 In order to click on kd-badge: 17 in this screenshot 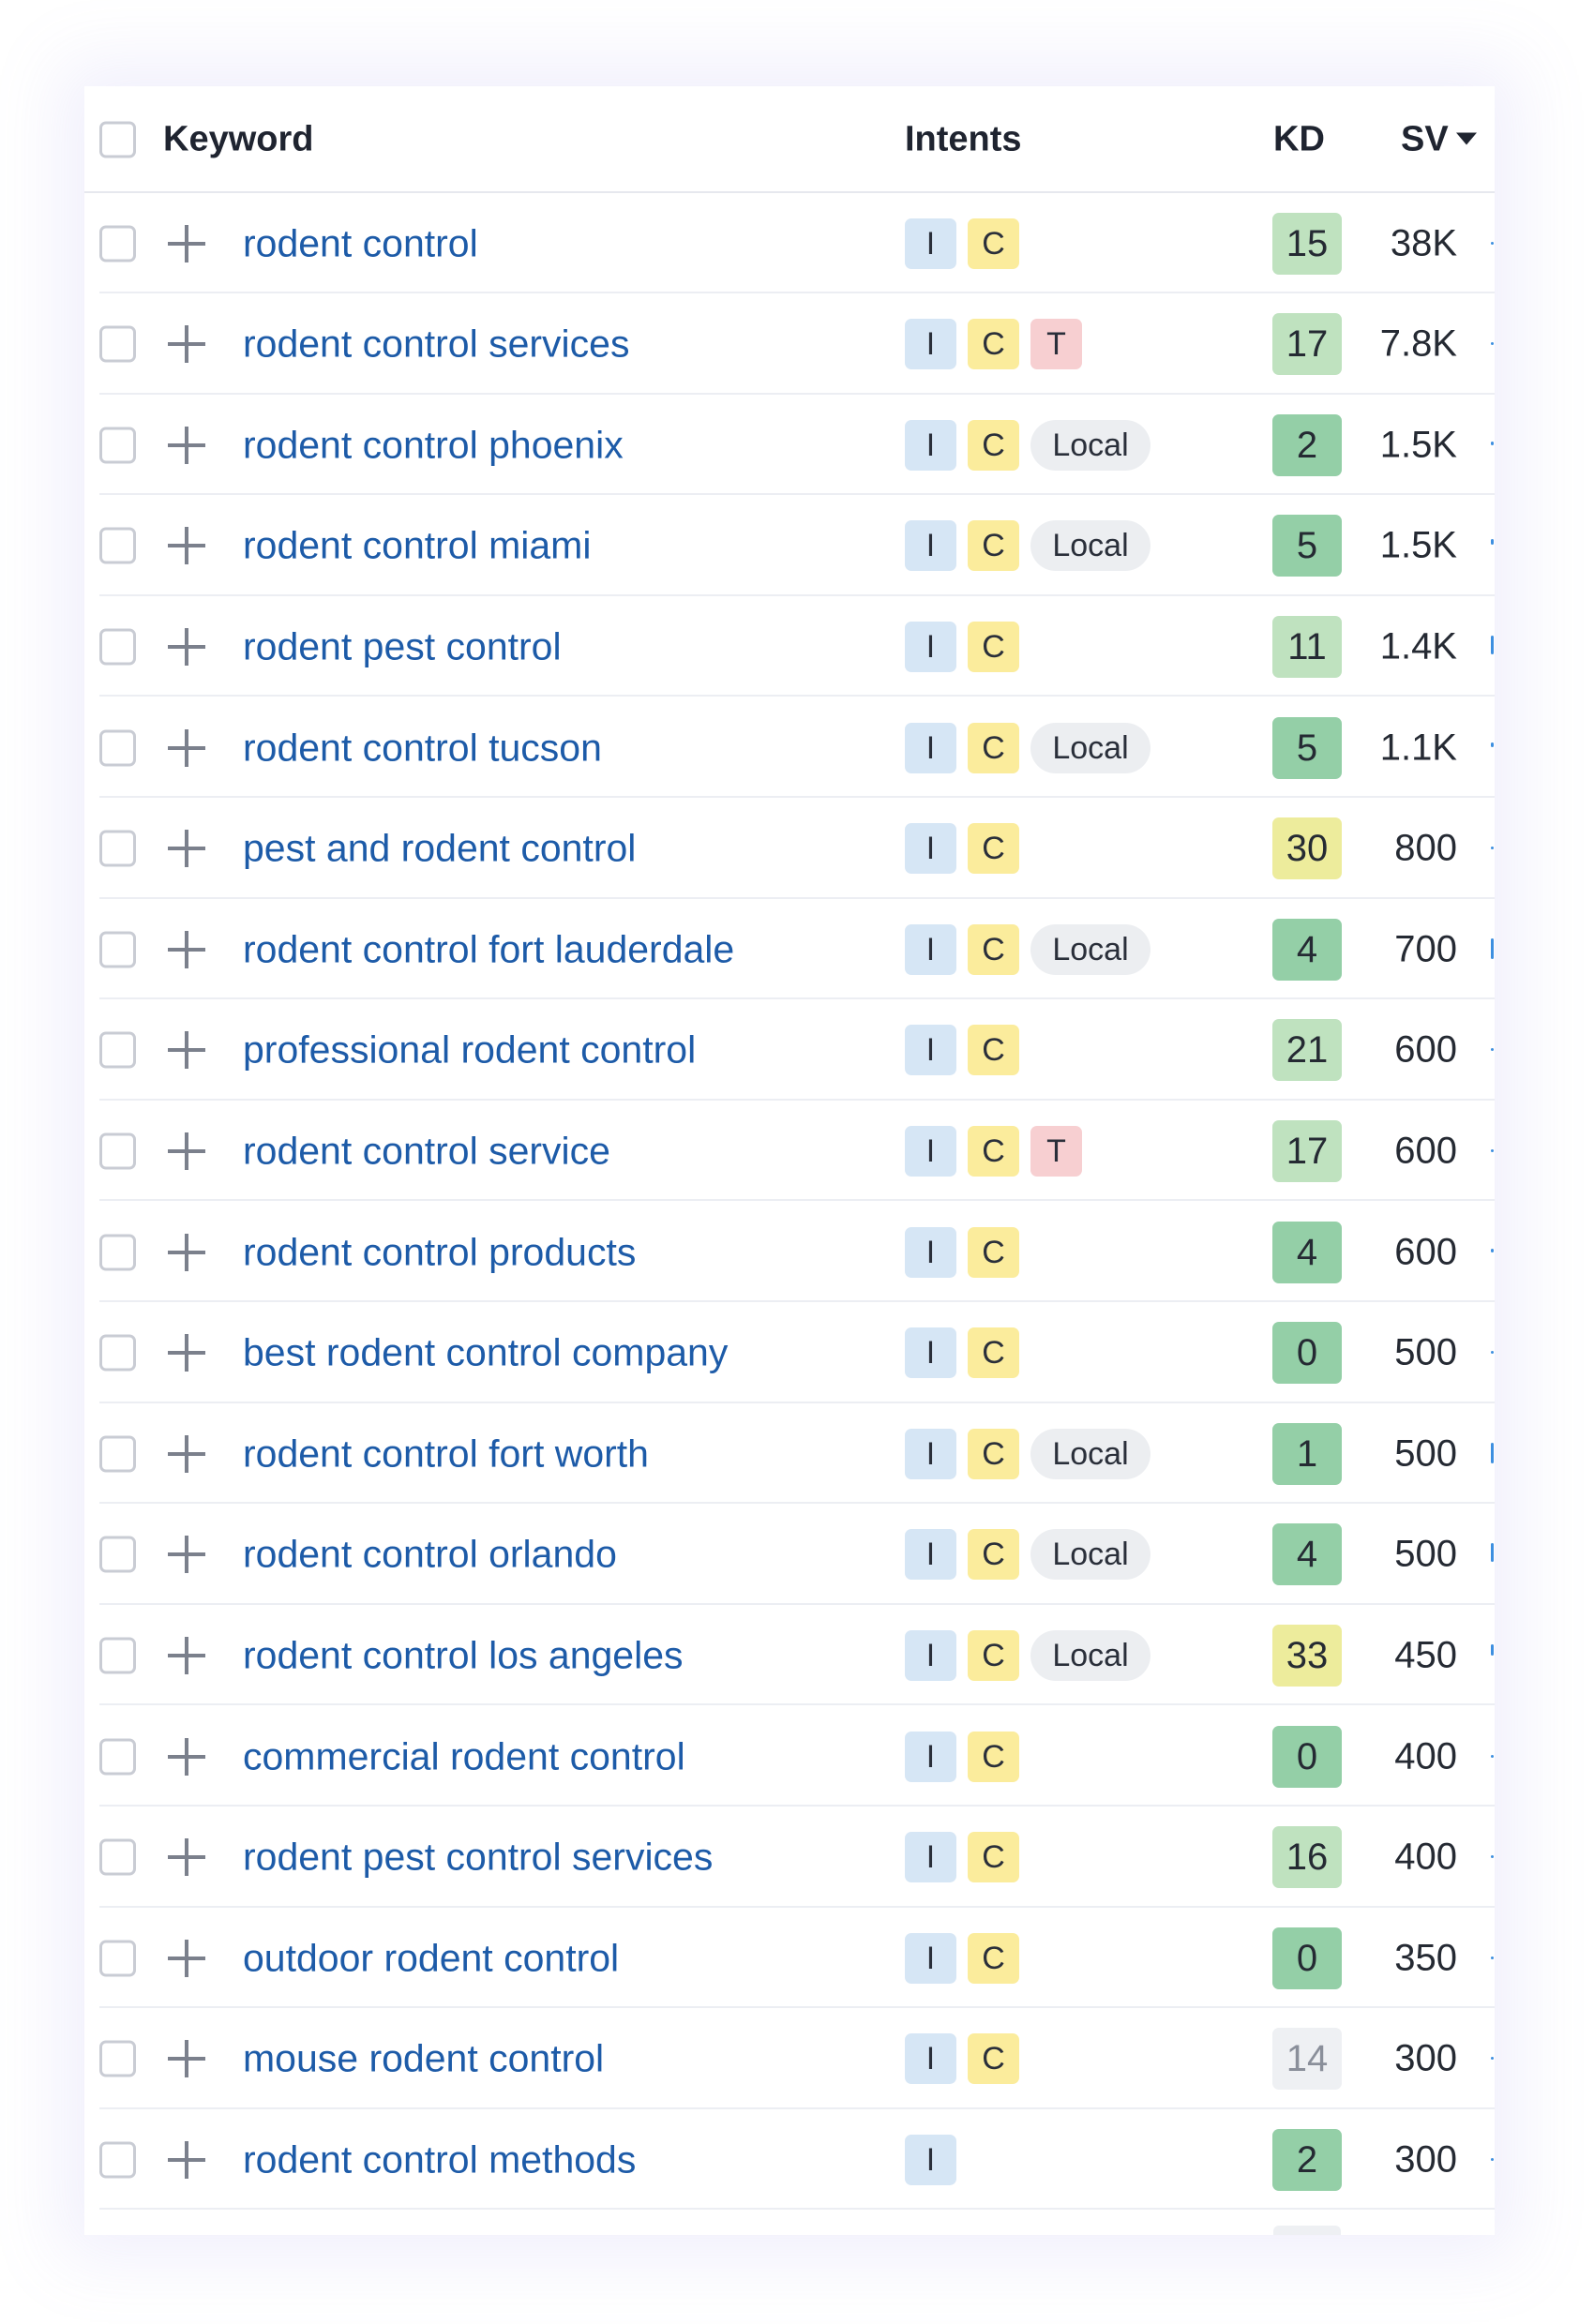, I will do `click(1307, 1150)`.